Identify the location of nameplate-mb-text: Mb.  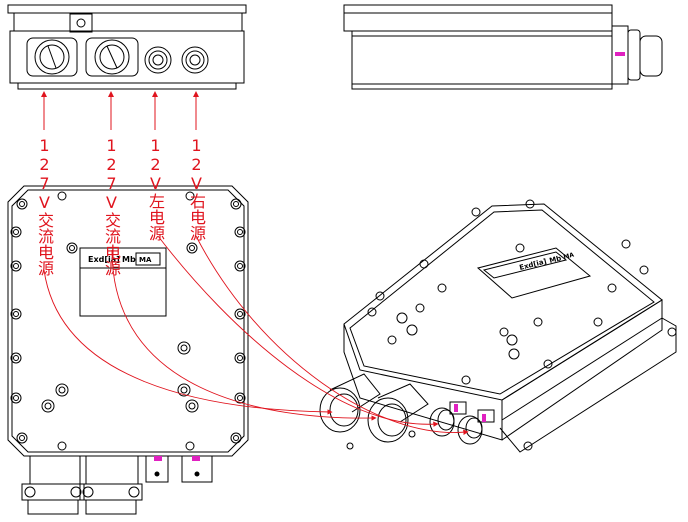
(129, 259).